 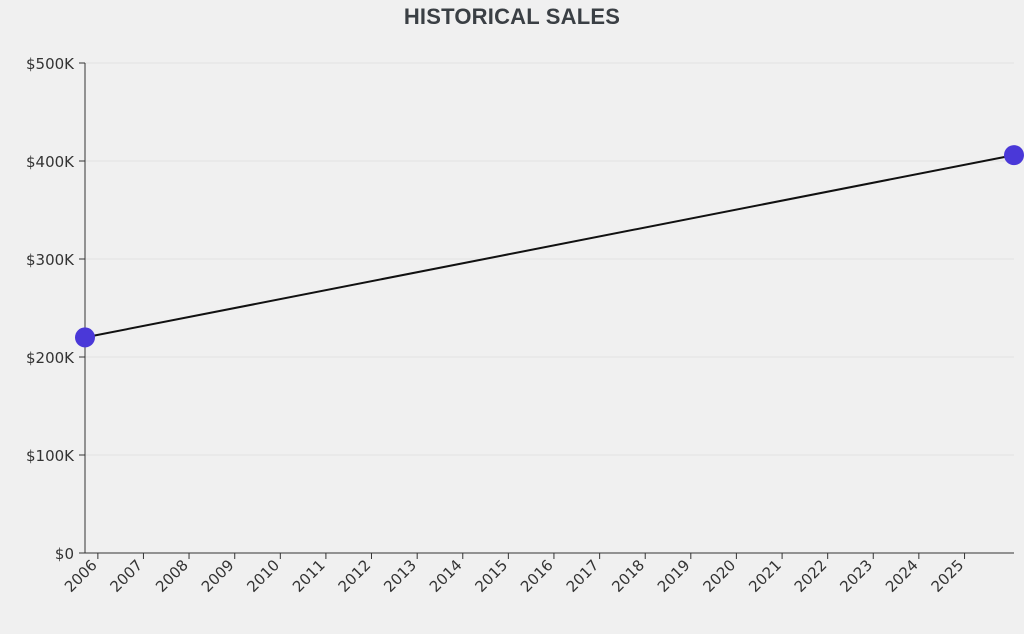 I want to click on chart-title: HISTORICAL SALES, so click(x=512, y=16).